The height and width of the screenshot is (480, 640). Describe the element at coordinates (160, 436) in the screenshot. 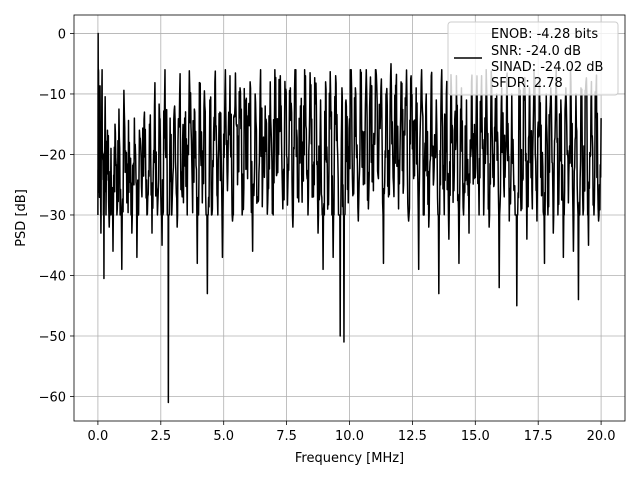

I see `x-tick-label: 2.5` at that location.